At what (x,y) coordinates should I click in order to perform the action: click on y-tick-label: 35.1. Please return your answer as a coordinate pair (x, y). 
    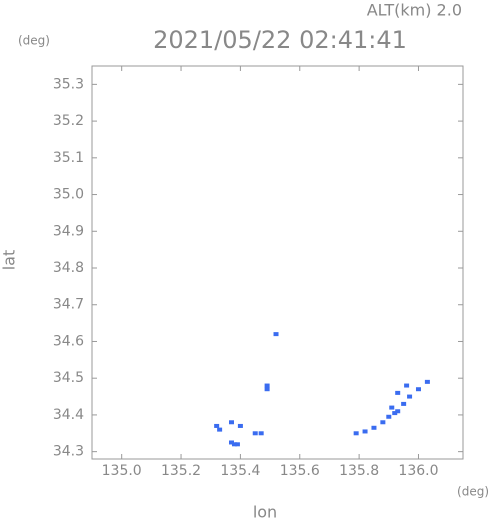
    Looking at the image, I should click on (68, 158).